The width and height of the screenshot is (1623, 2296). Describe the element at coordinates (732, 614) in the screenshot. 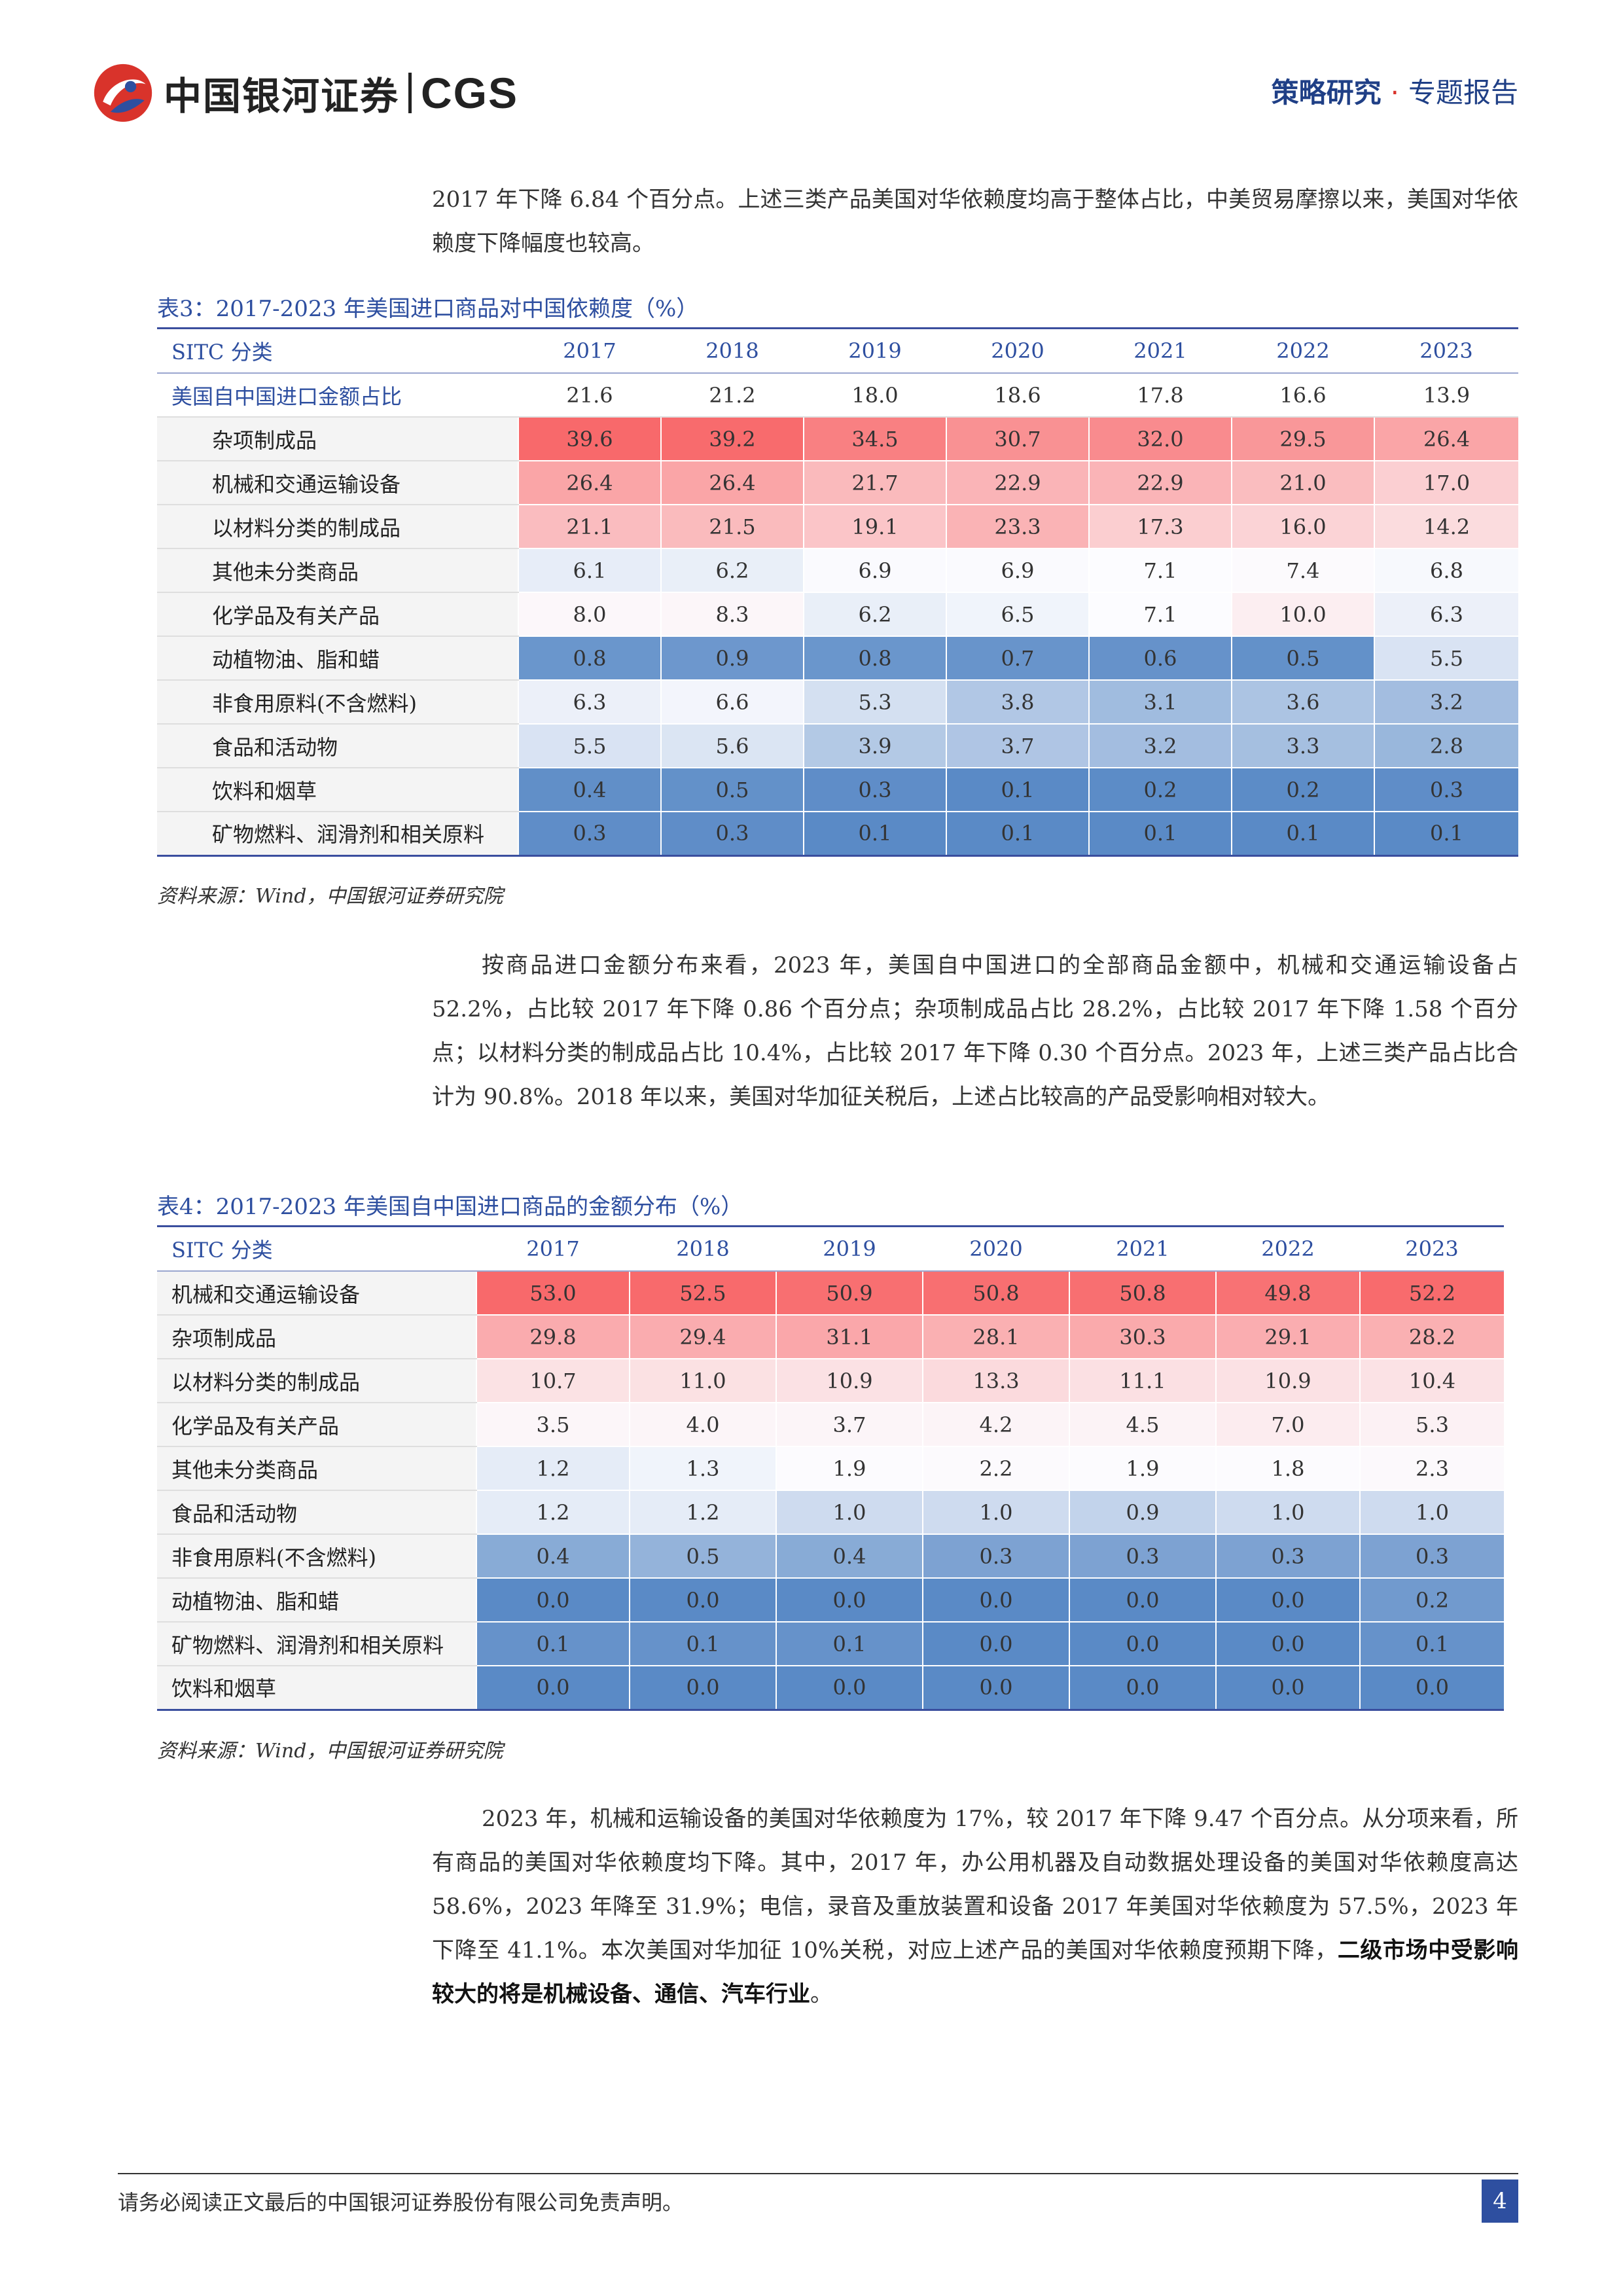

I see `table3-cell: 8.3` at that location.